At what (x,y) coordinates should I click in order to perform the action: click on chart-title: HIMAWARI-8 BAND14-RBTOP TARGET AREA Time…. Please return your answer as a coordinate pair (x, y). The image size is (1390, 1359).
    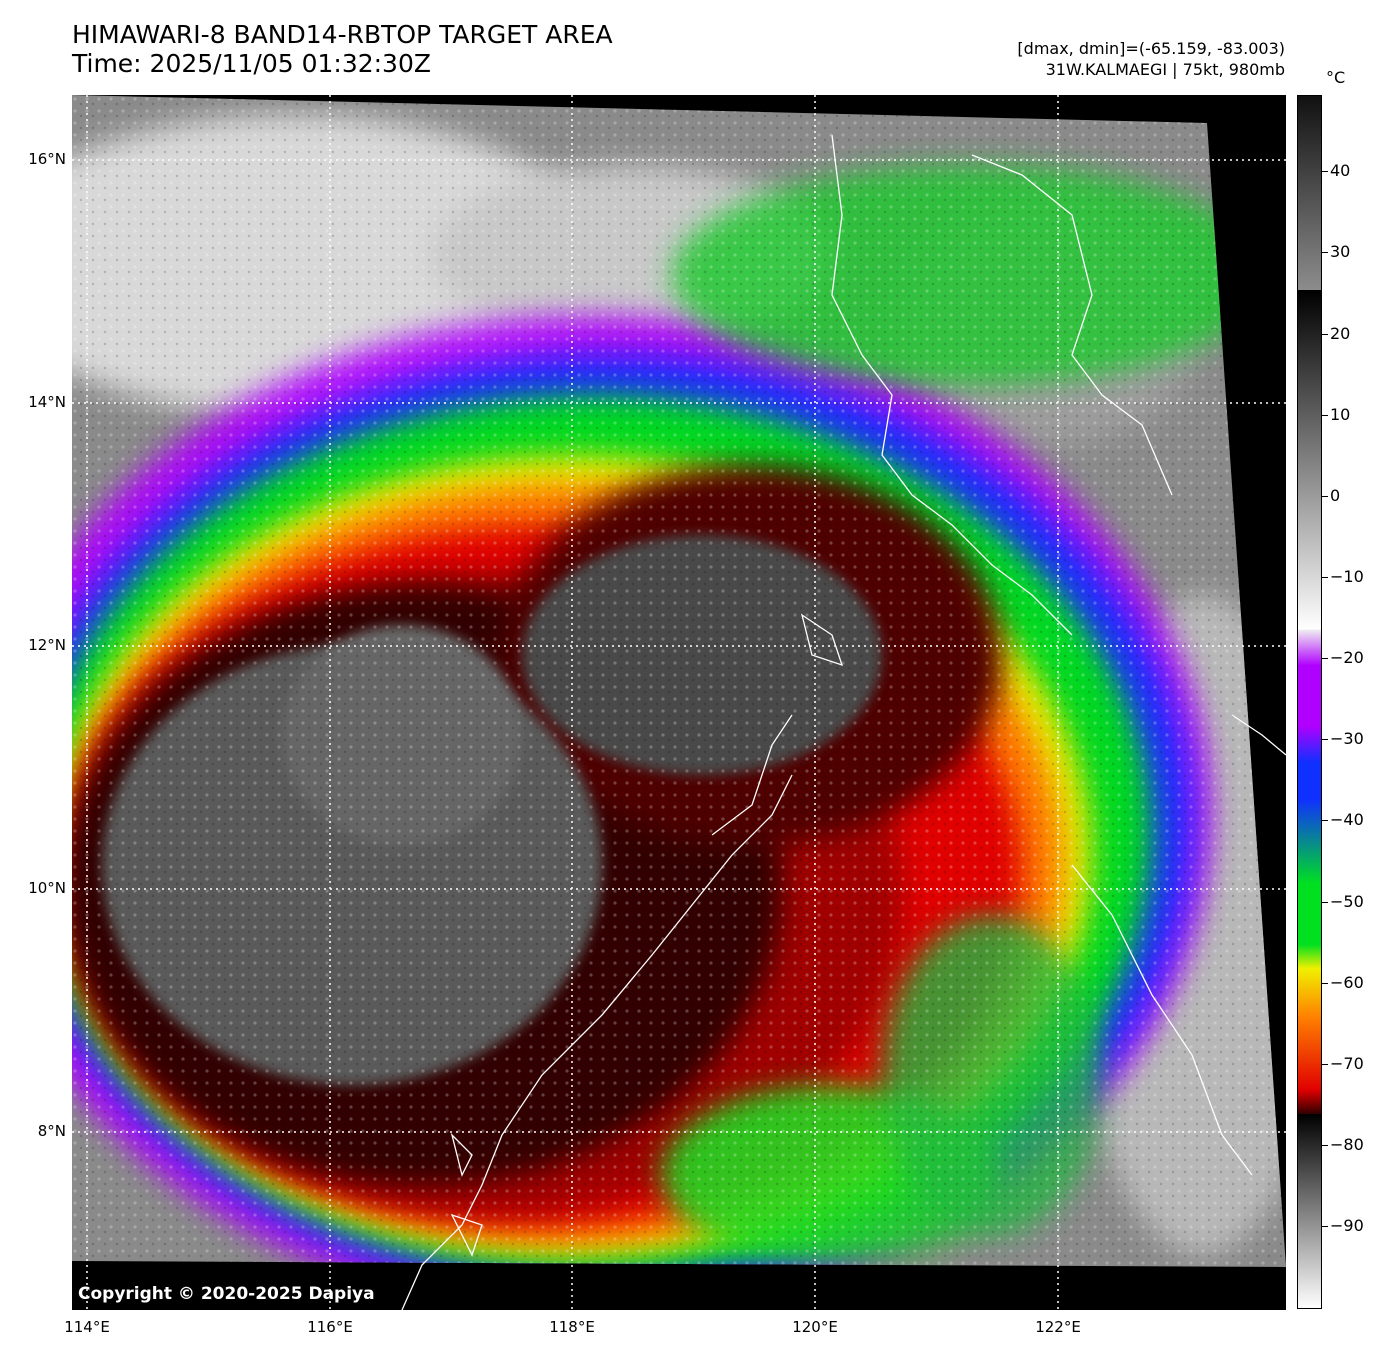
    Looking at the image, I should click on (342, 49).